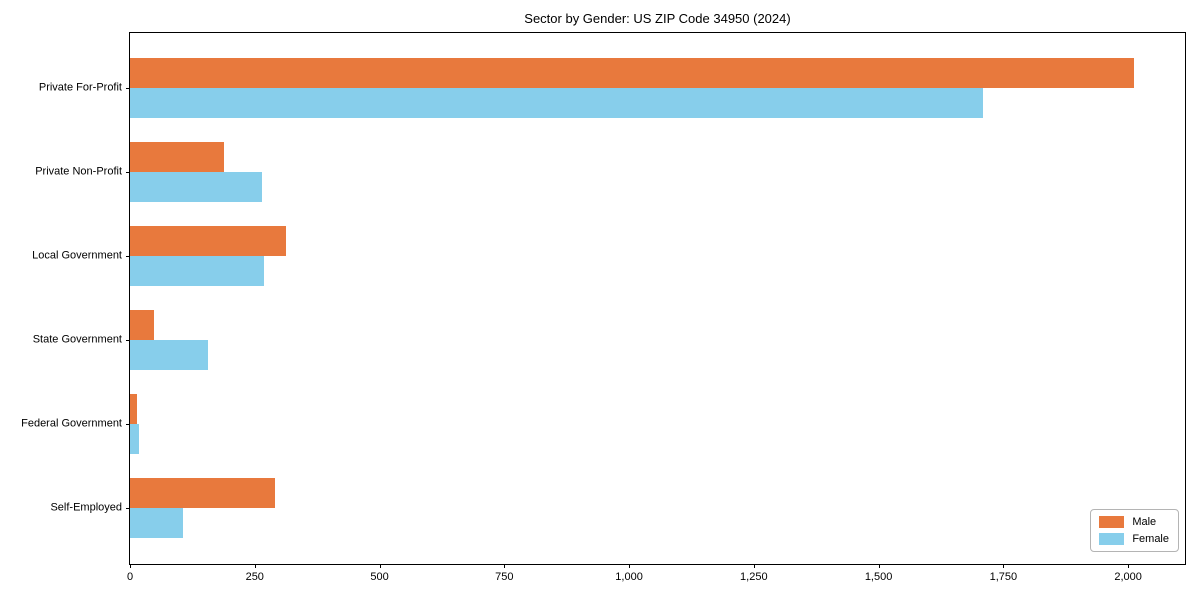  What do you see at coordinates (1128, 577) in the screenshot?
I see `x-tick-label: 2,000` at bounding box center [1128, 577].